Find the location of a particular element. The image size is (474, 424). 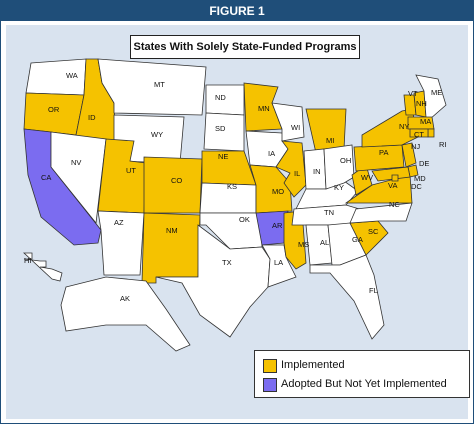

state-label-co: CO is located at coordinates (176, 180).